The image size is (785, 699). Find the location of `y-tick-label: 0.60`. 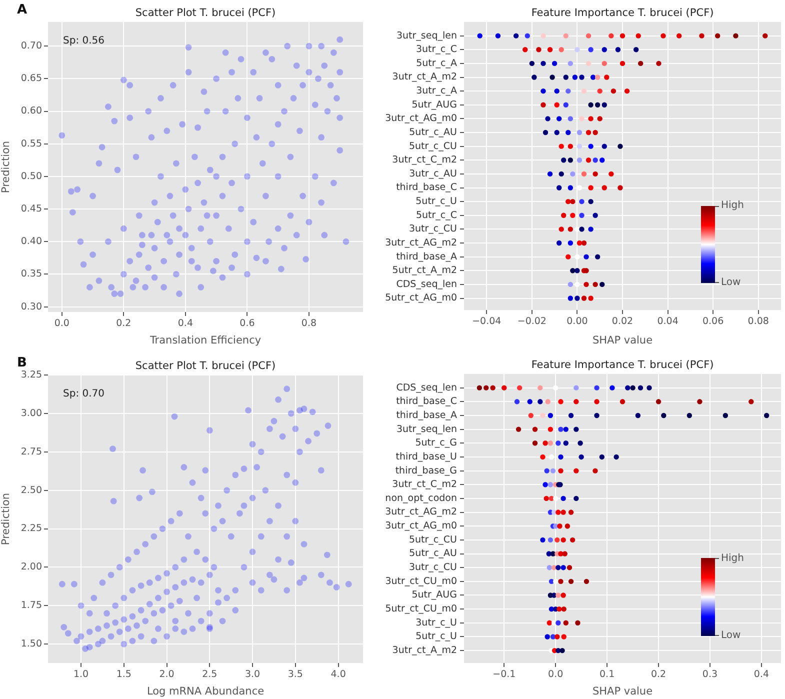

y-tick-label: 0.60 is located at coordinates (31, 111).